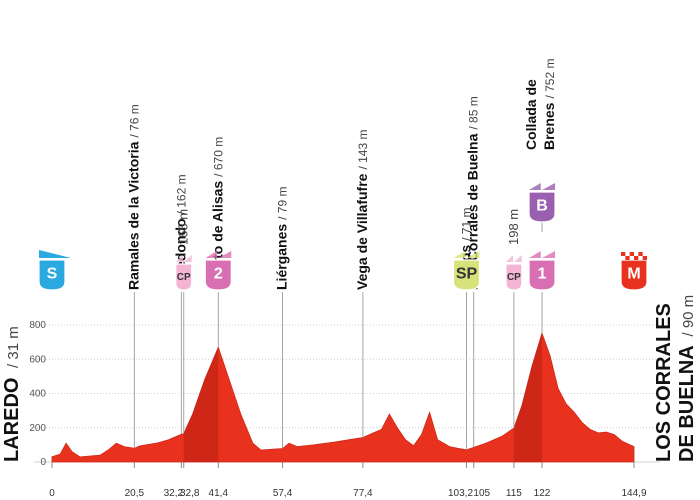 Image resolution: width=700 pixels, height=500 pixels. I want to click on finish-town-label-line1: LOS CORRALES, so click(664, 382).